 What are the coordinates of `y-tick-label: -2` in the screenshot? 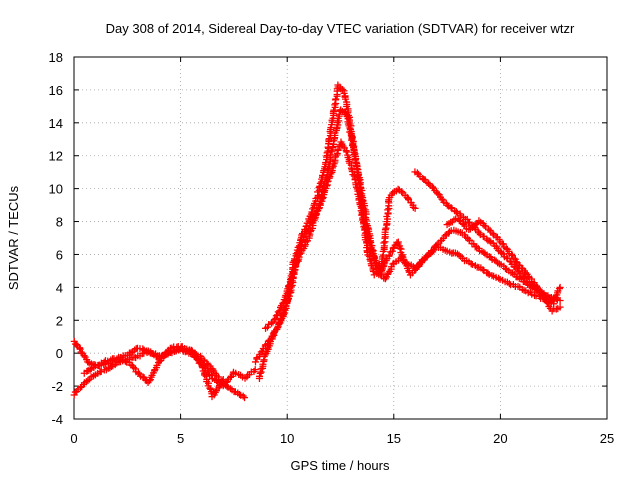 It's located at (57, 386).